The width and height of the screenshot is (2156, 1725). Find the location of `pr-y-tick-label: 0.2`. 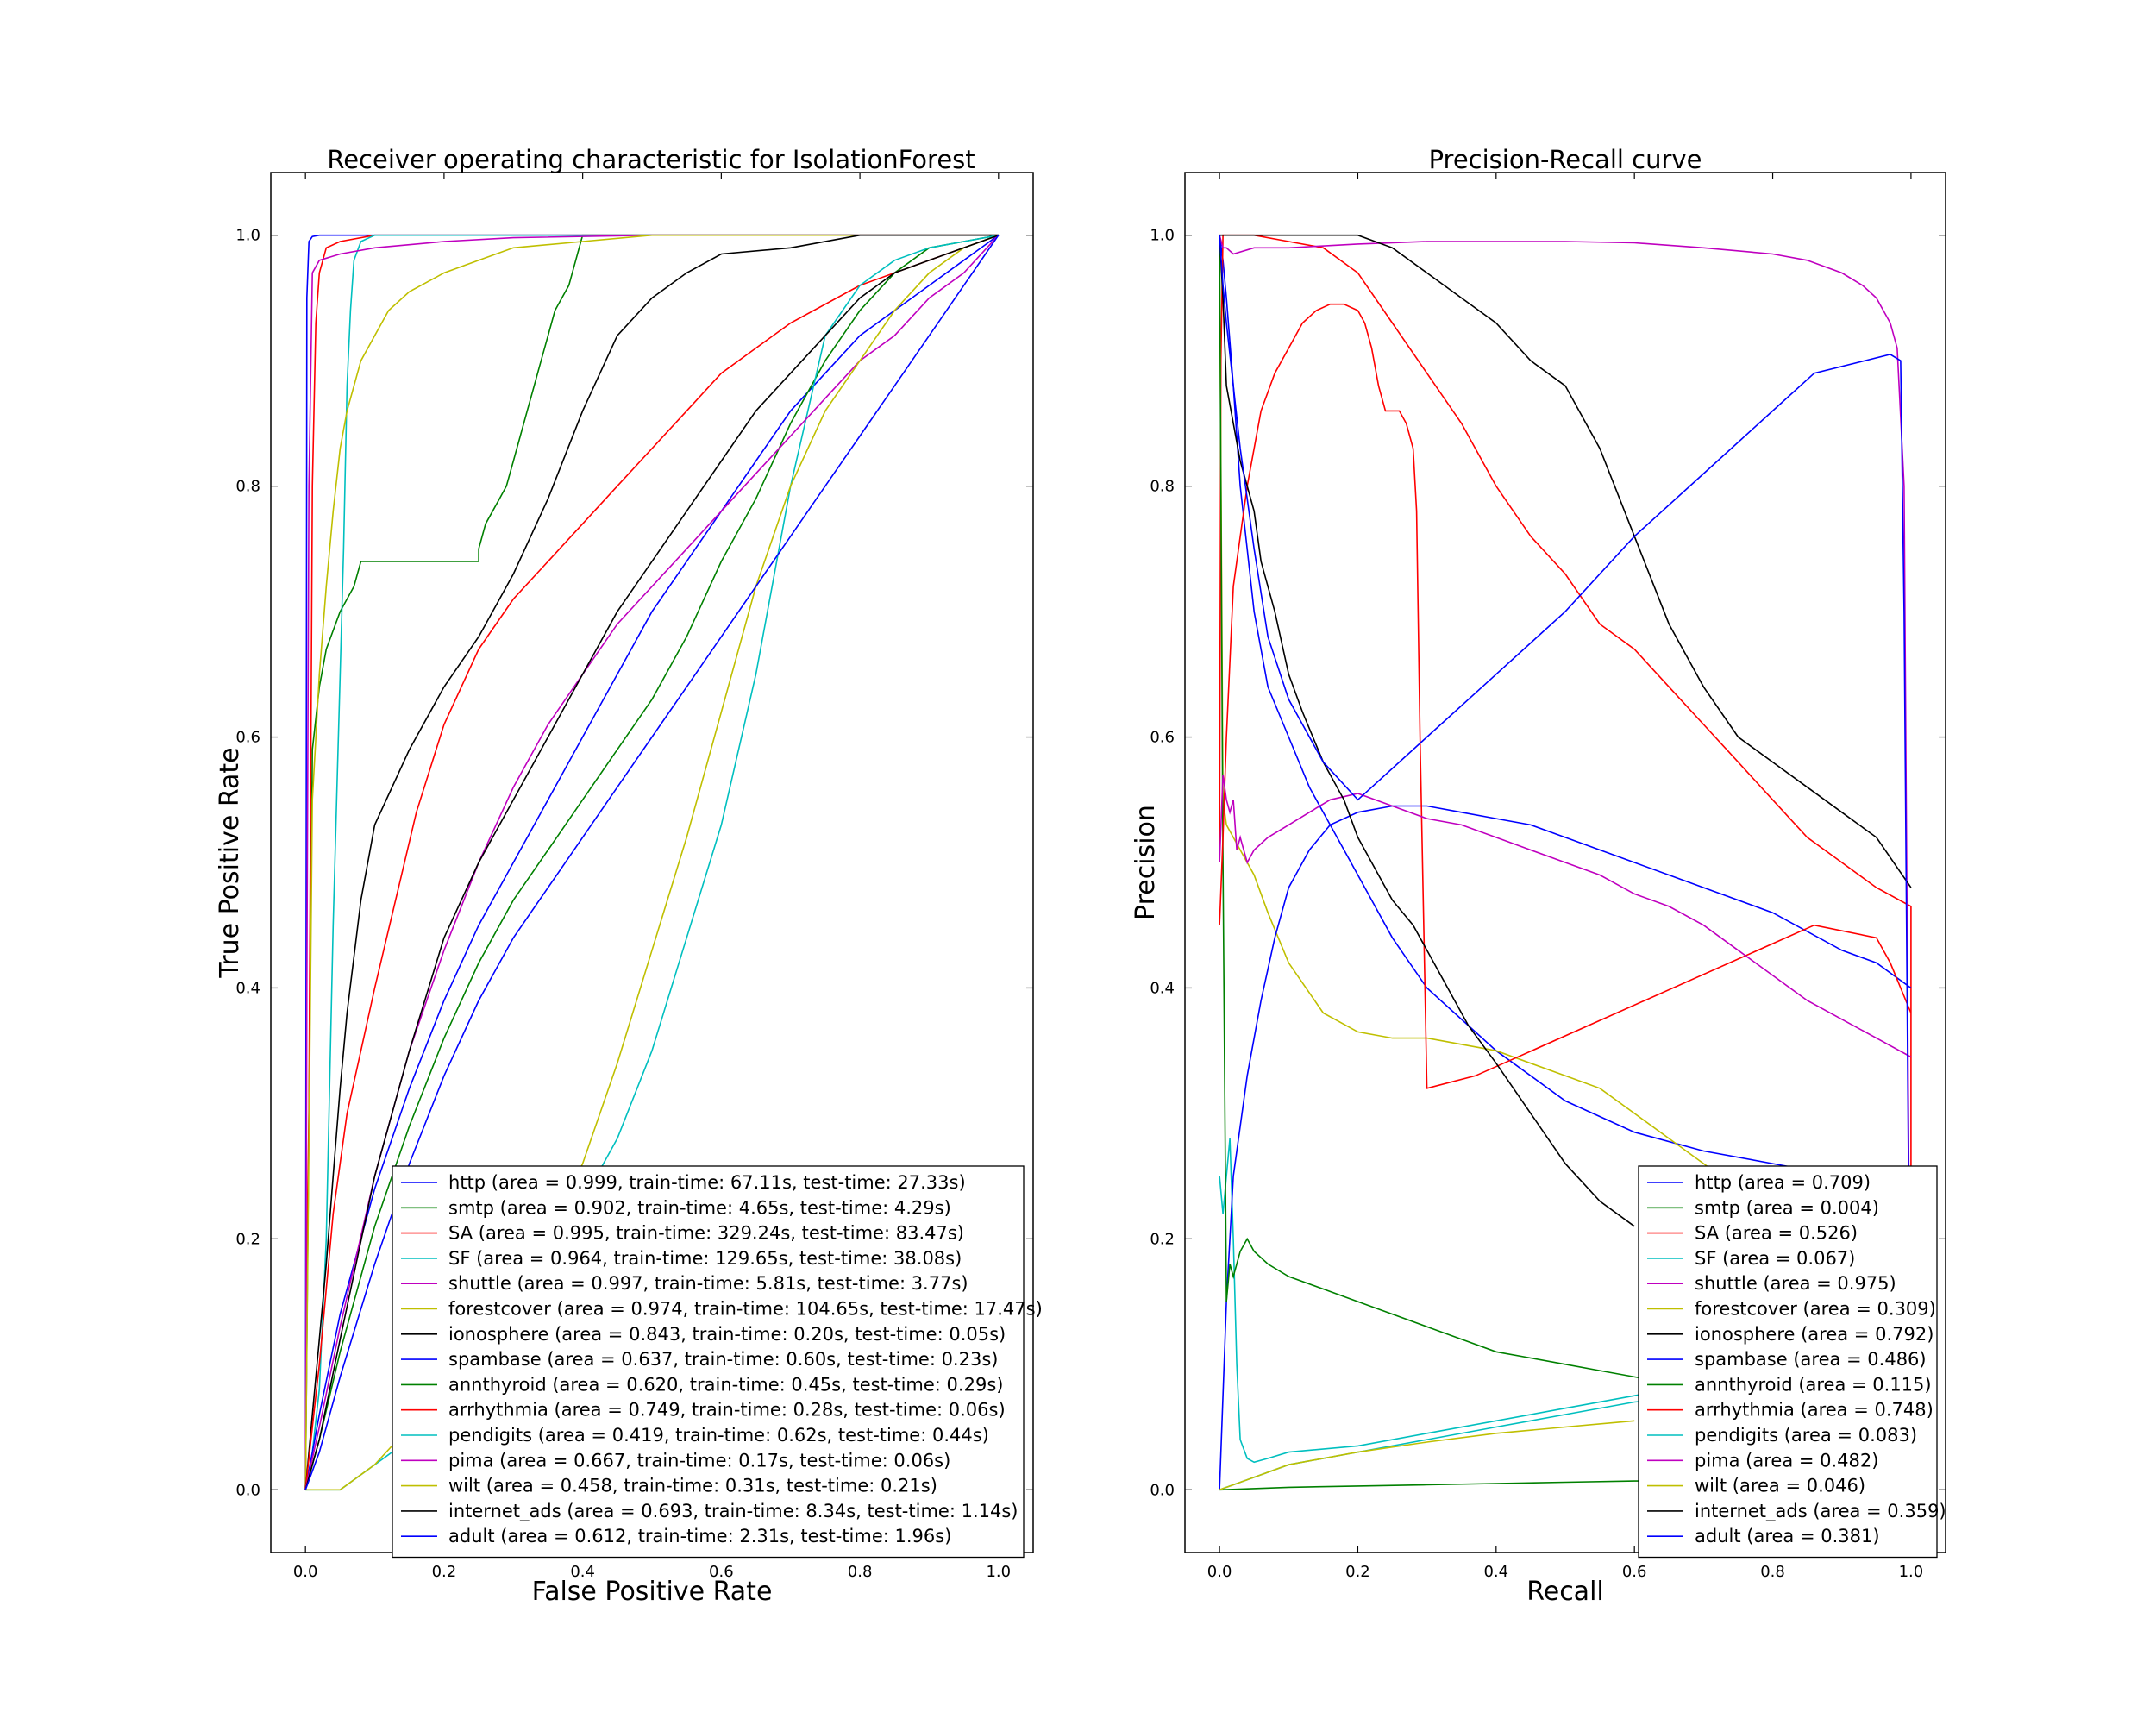

pr-y-tick-label: 0.2 is located at coordinates (1162, 1239).